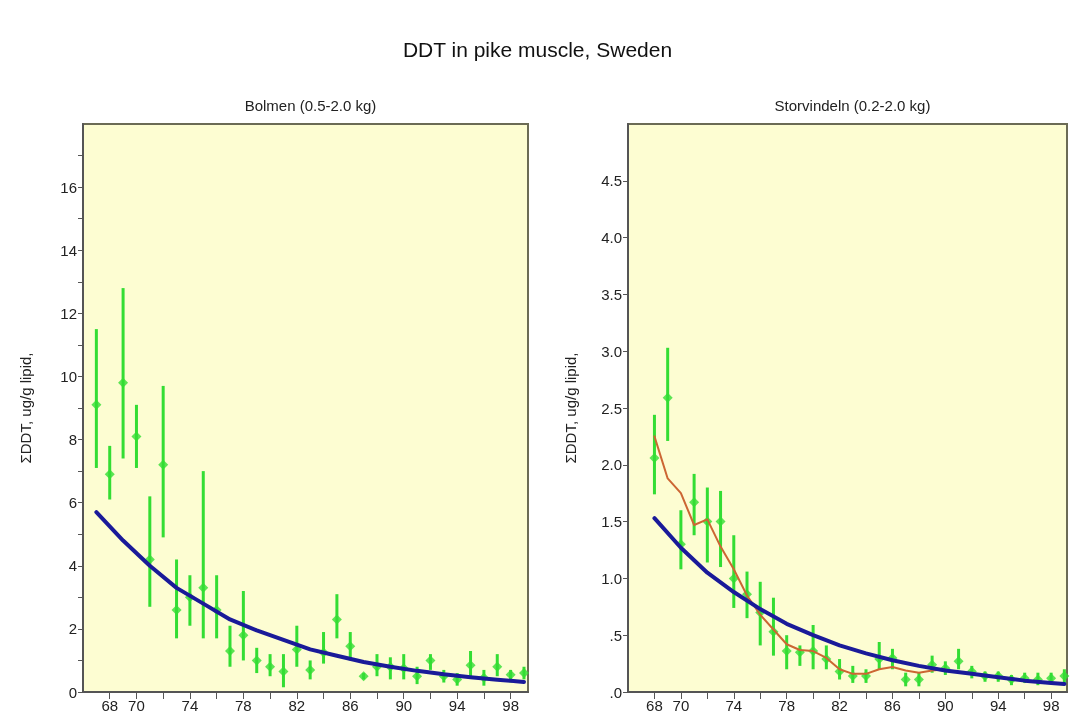  I want to click on chart-title: Storvindeln (0.2-2.0 kg), so click(852, 105).